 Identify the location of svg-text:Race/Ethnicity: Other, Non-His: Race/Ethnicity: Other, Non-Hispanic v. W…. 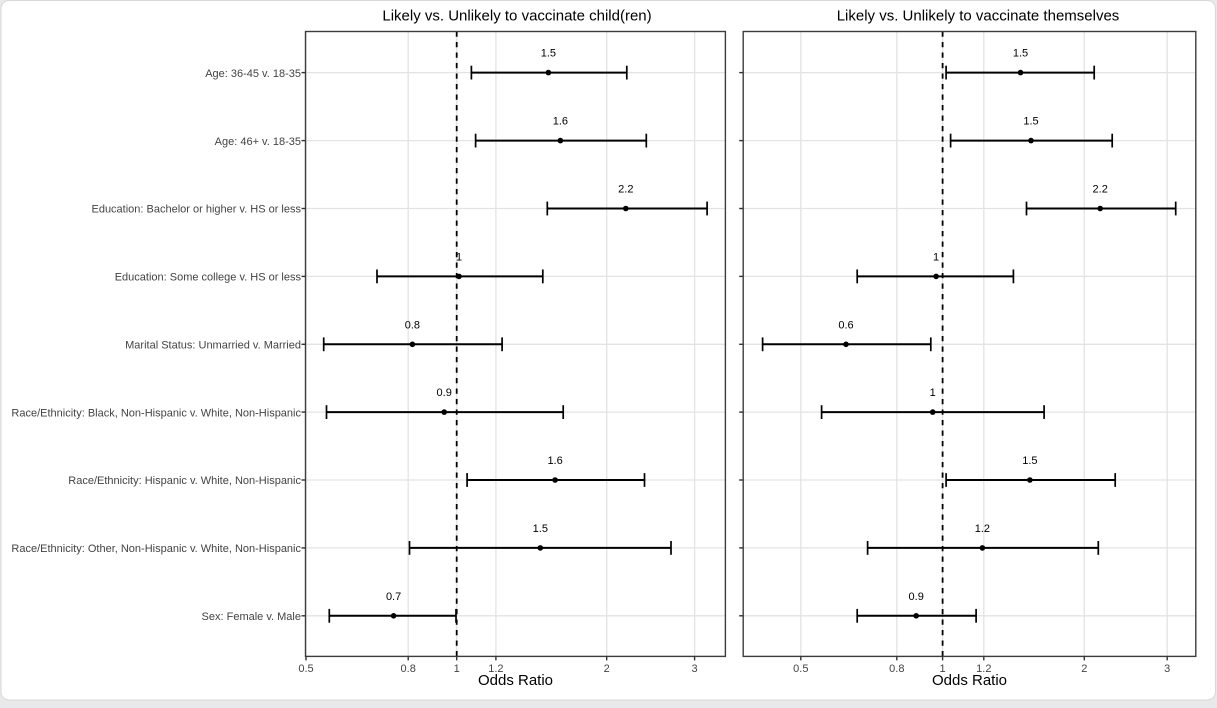
(156, 549).